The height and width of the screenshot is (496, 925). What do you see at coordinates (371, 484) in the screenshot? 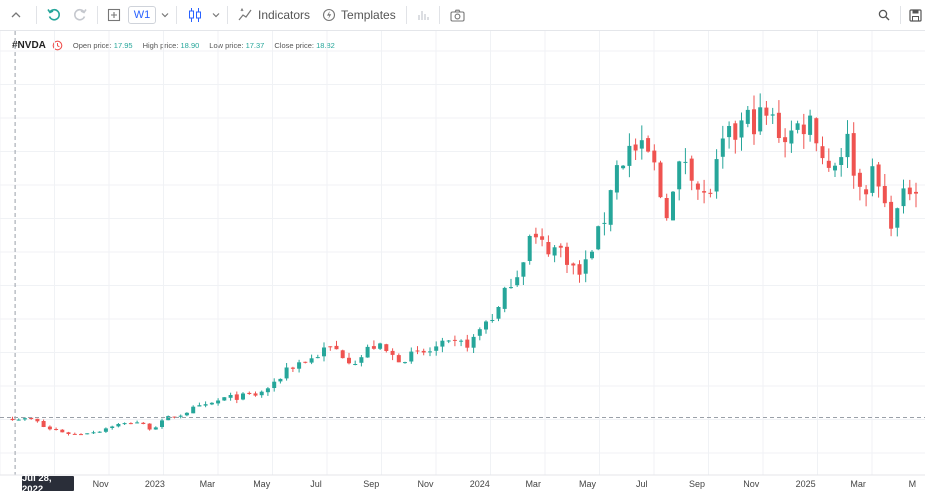
I see `time-axis-label: Sep` at bounding box center [371, 484].